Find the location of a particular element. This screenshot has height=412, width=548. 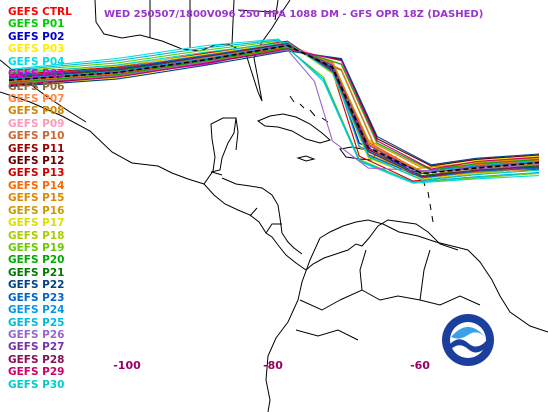

legend-item: GEFS P07 is located at coordinates (36, 98).